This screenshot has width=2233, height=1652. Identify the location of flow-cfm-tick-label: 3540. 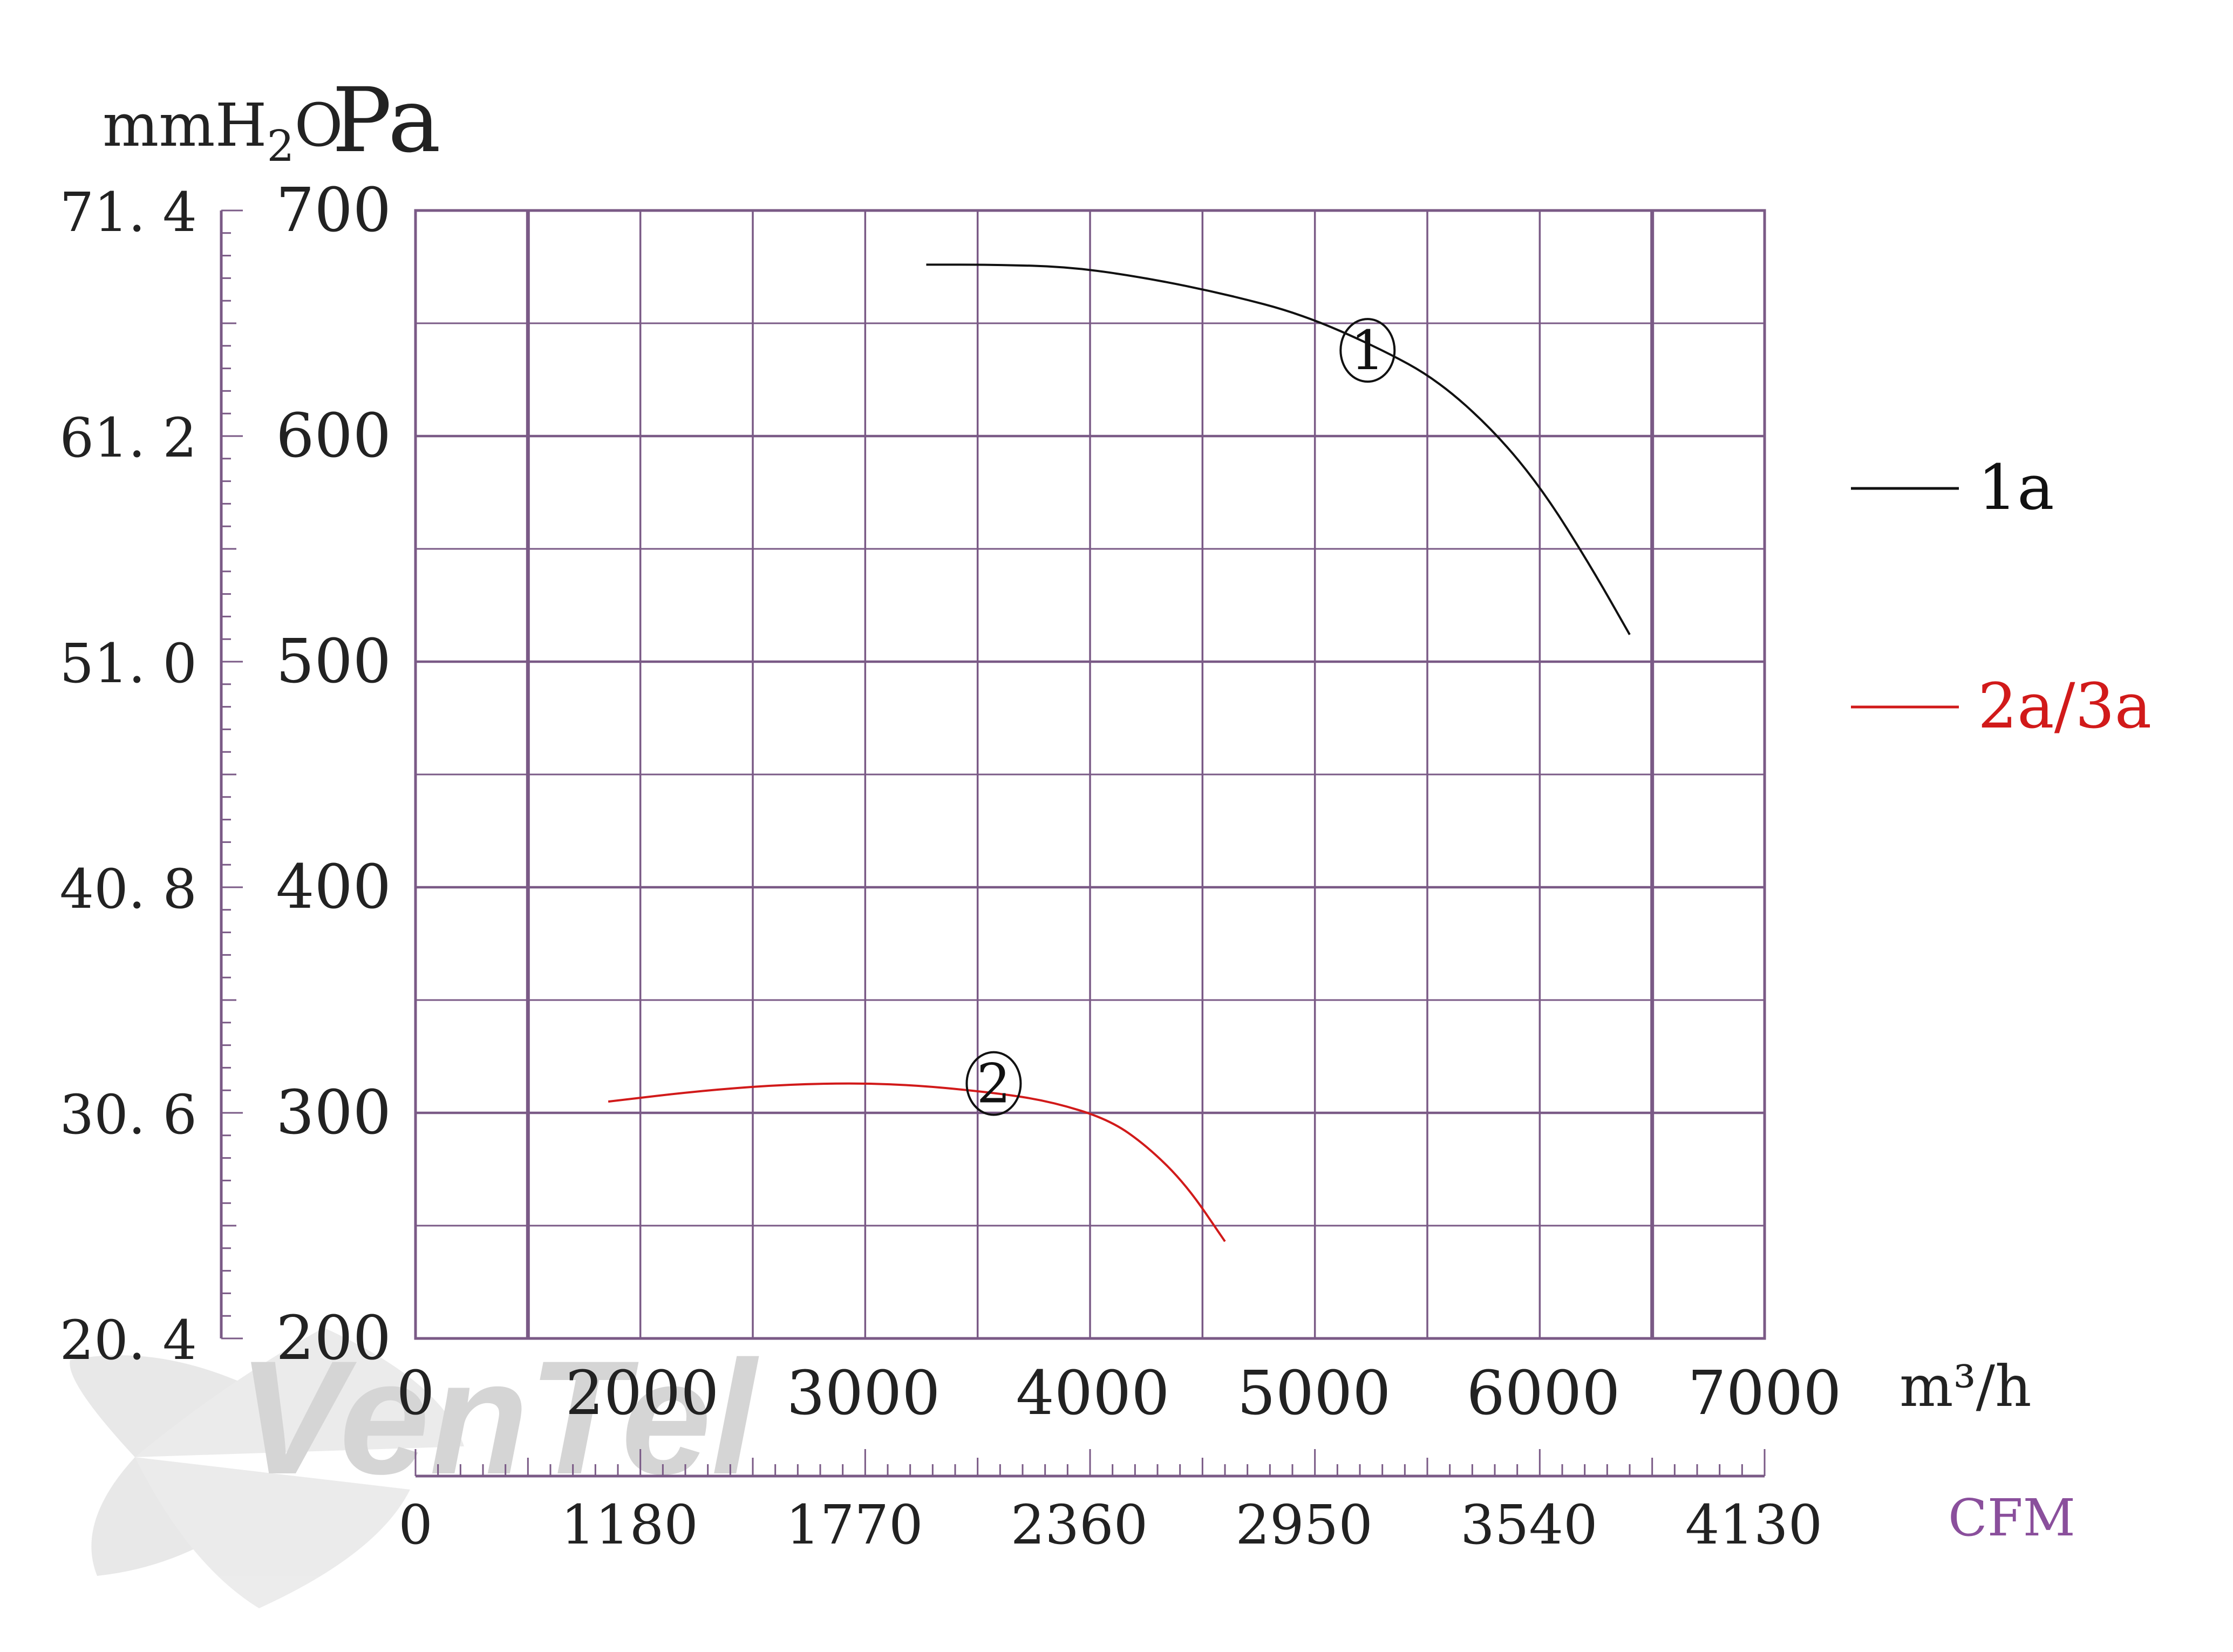
(1529, 1524).